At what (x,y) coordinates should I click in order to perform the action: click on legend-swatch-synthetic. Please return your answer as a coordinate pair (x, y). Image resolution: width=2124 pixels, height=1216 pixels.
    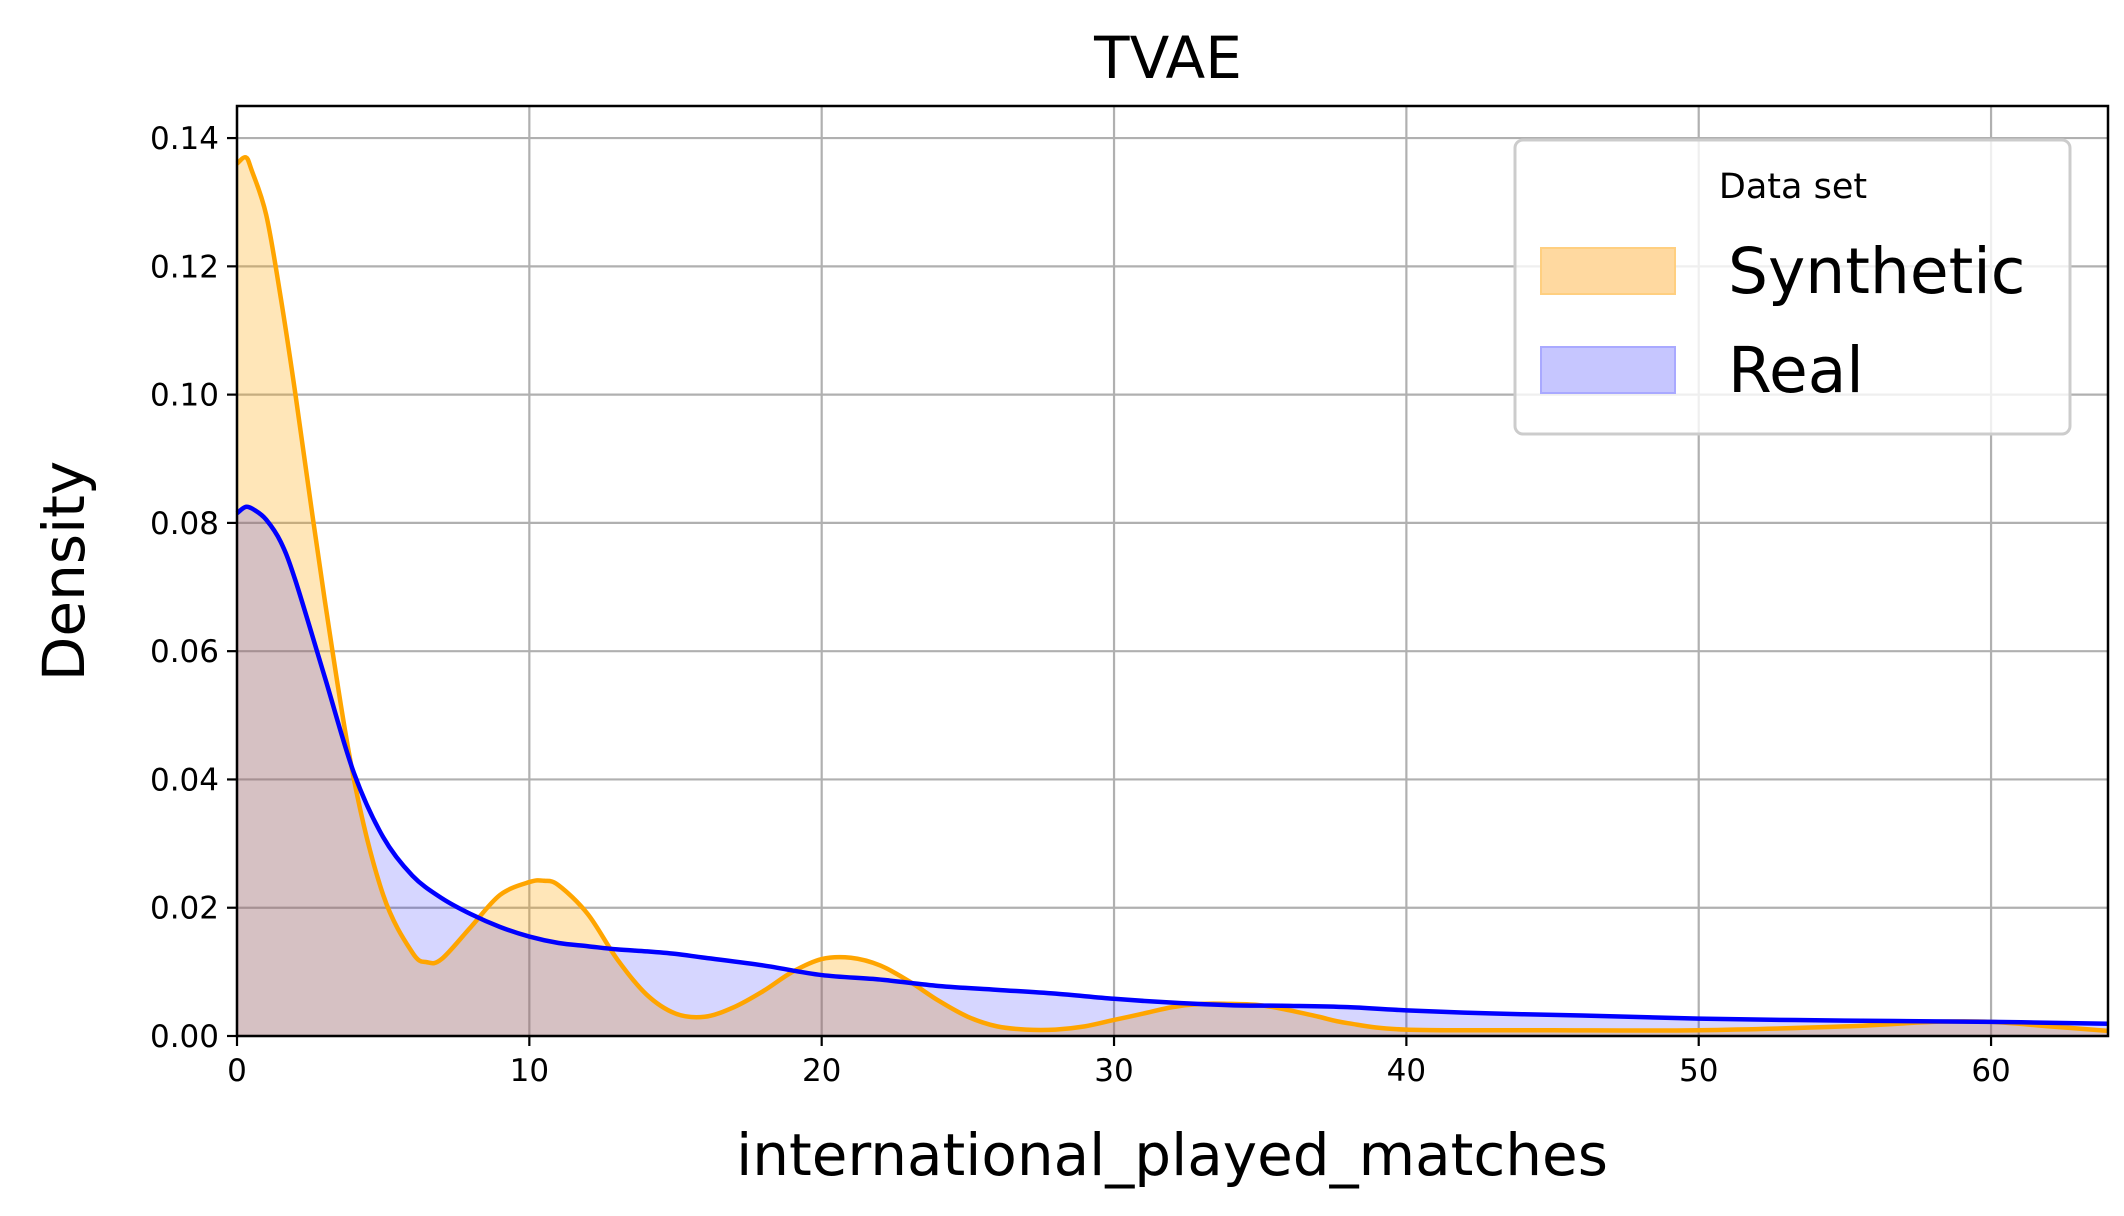
    Looking at the image, I should click on (1608, 271).